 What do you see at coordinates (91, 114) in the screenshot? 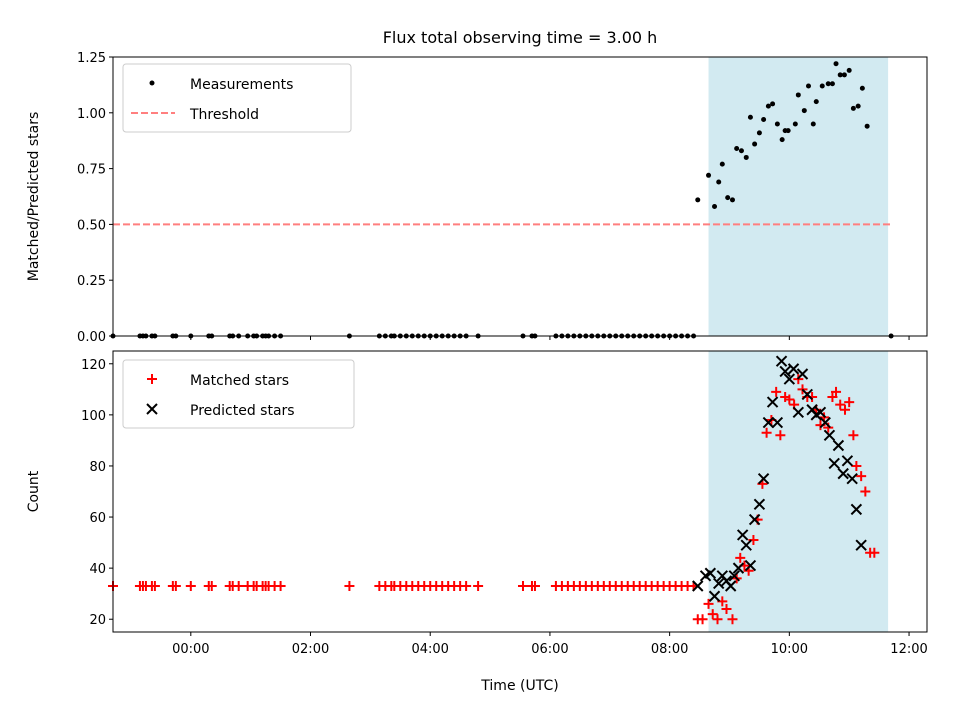
I see `y-tick-label: 1.00` at bounding box center [91, 114].